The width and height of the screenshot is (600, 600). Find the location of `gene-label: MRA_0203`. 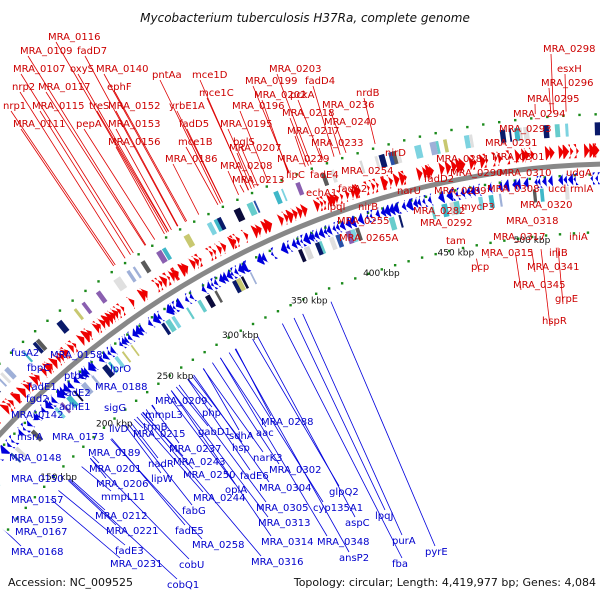

gene-label: MRA_0203 is located at coordinates (295, 69).